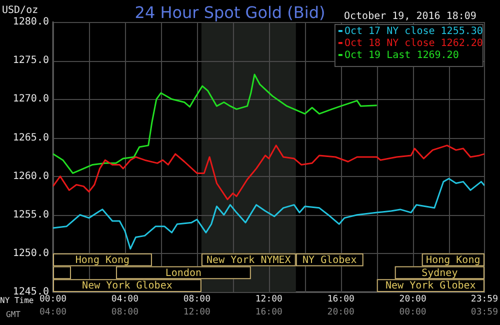 This screenshot has width=500, height=325. Describe the element at coordinates (412, 299) in the screenshot. I see `x-tick-label: 20:00` at that location.